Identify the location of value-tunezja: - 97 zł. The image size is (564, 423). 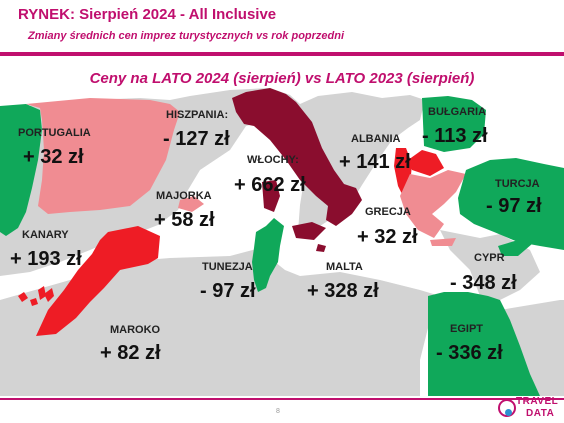
(228, 291).